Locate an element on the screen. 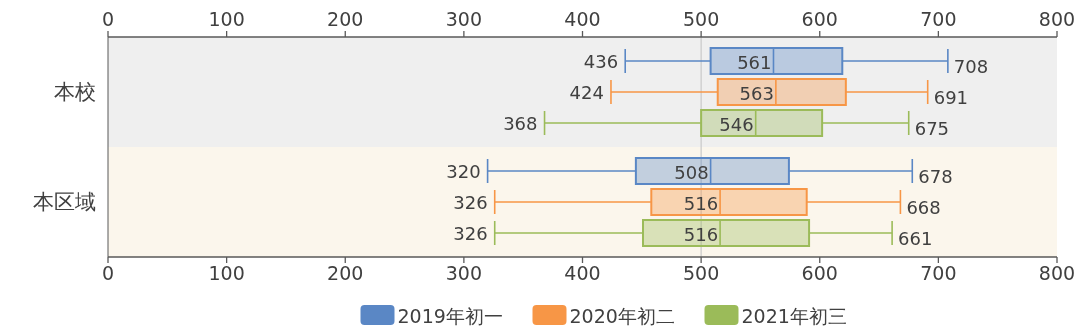 Image resolution: width=1080 pixels, height=328 pixels. legend-item: 2021年初三 is located at coordinates (775, 316).